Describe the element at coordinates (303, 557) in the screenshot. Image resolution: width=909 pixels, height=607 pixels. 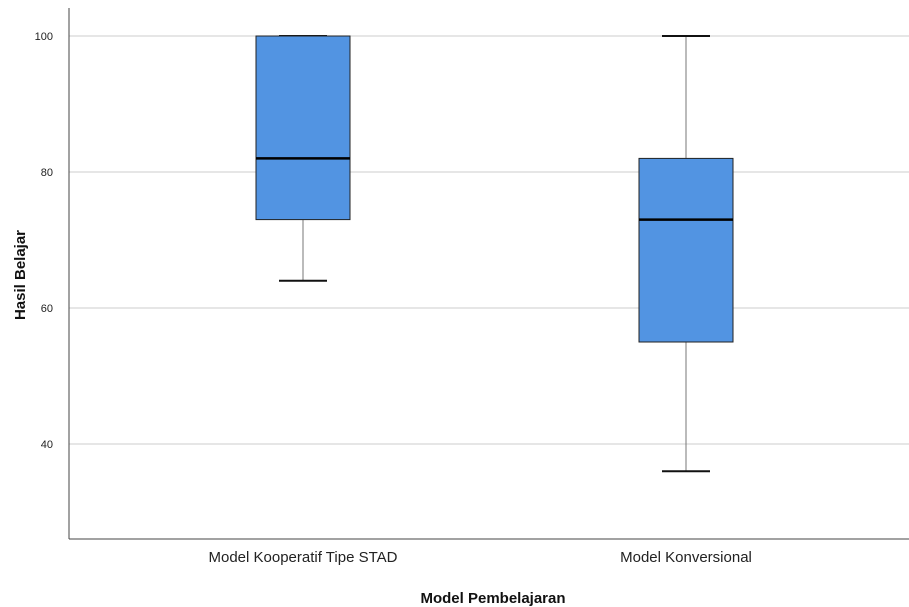
I see `x-category-label: Model Kooperatif Tipe STAD` at that location.